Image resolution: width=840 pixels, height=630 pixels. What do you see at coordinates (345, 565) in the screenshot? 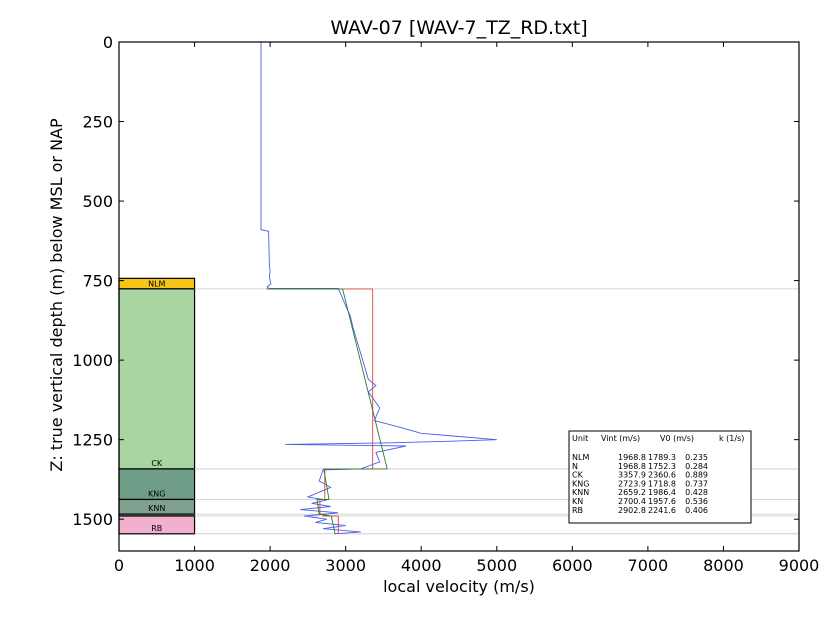
I see `x-tick-label-3000: 3000` at bounding box center [345, 565].